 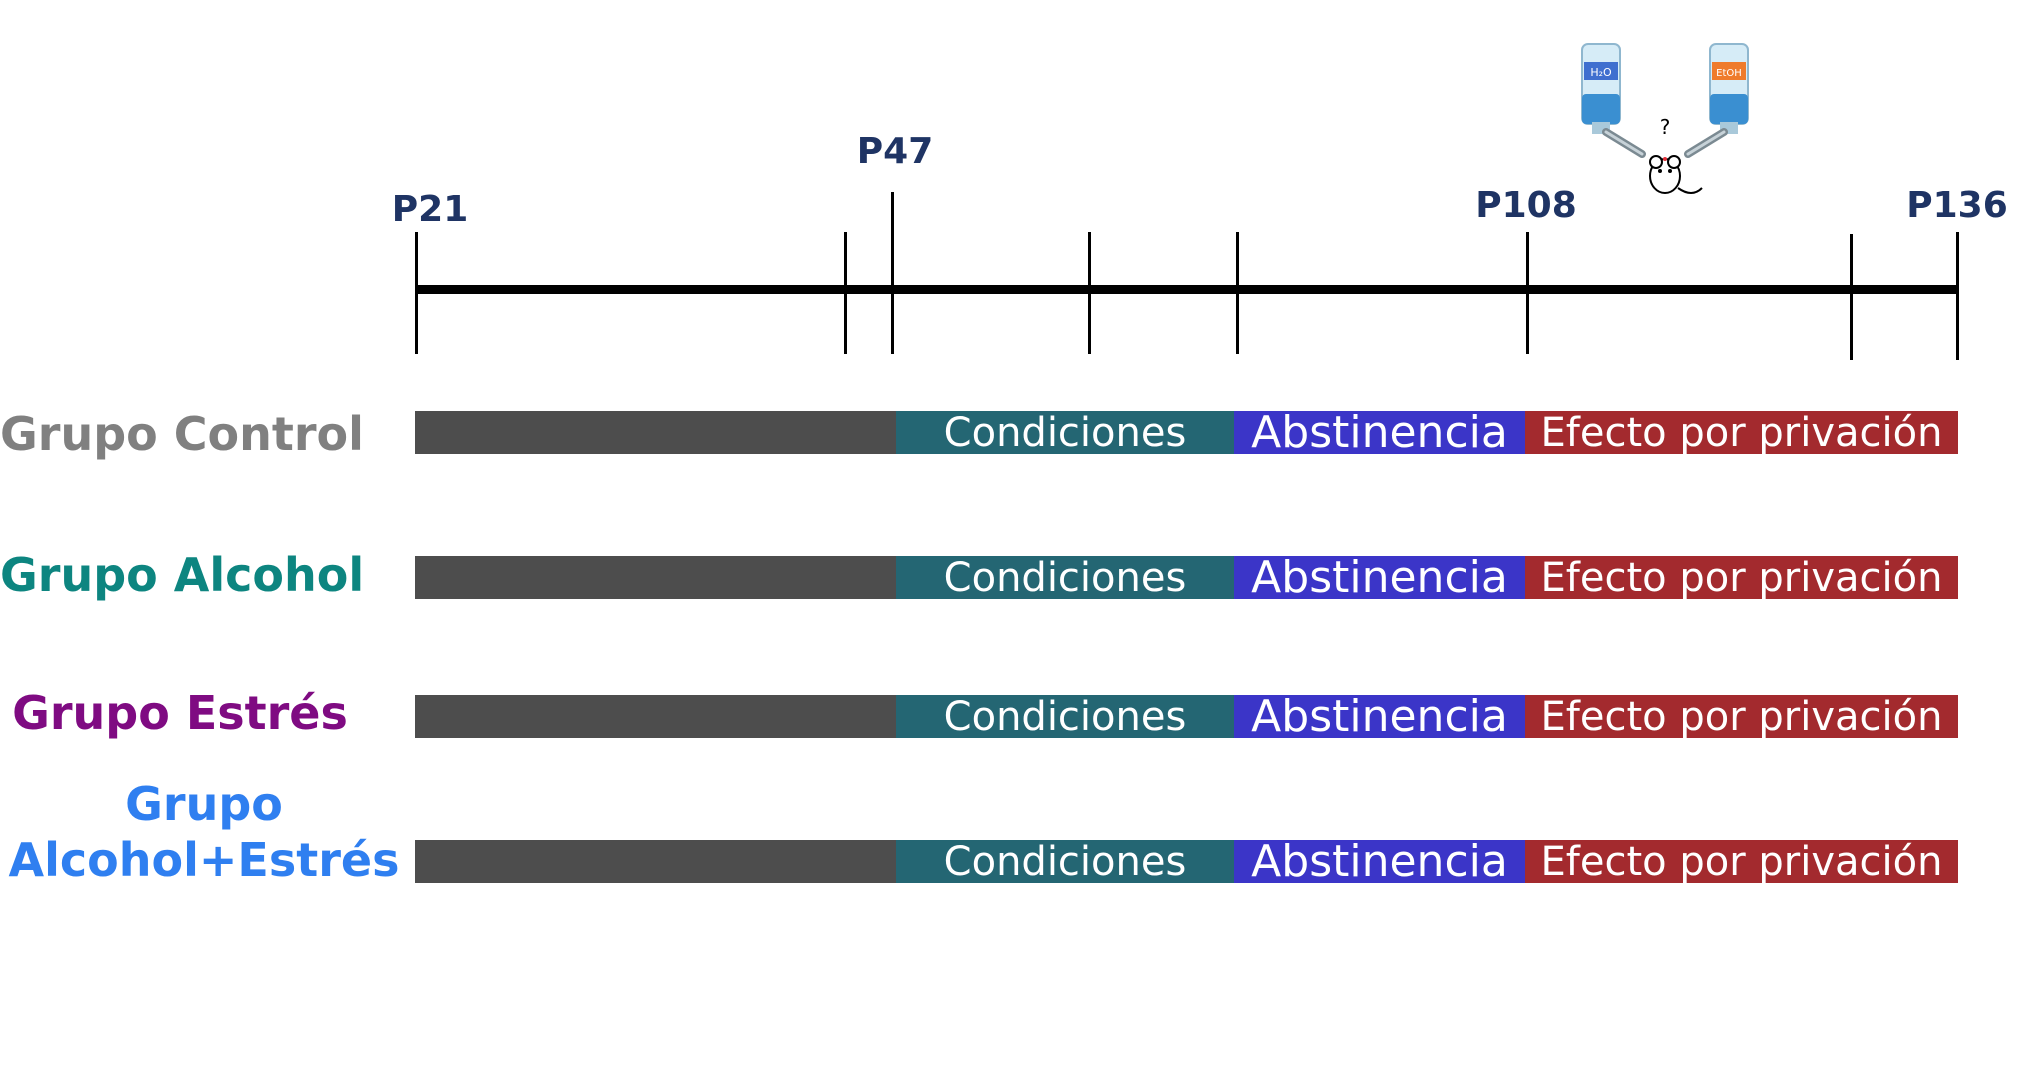 What do you see at coordinates (416, 293) in the screenshot?
I see `timeline-tick-p21` at bounding box center [416, 293].